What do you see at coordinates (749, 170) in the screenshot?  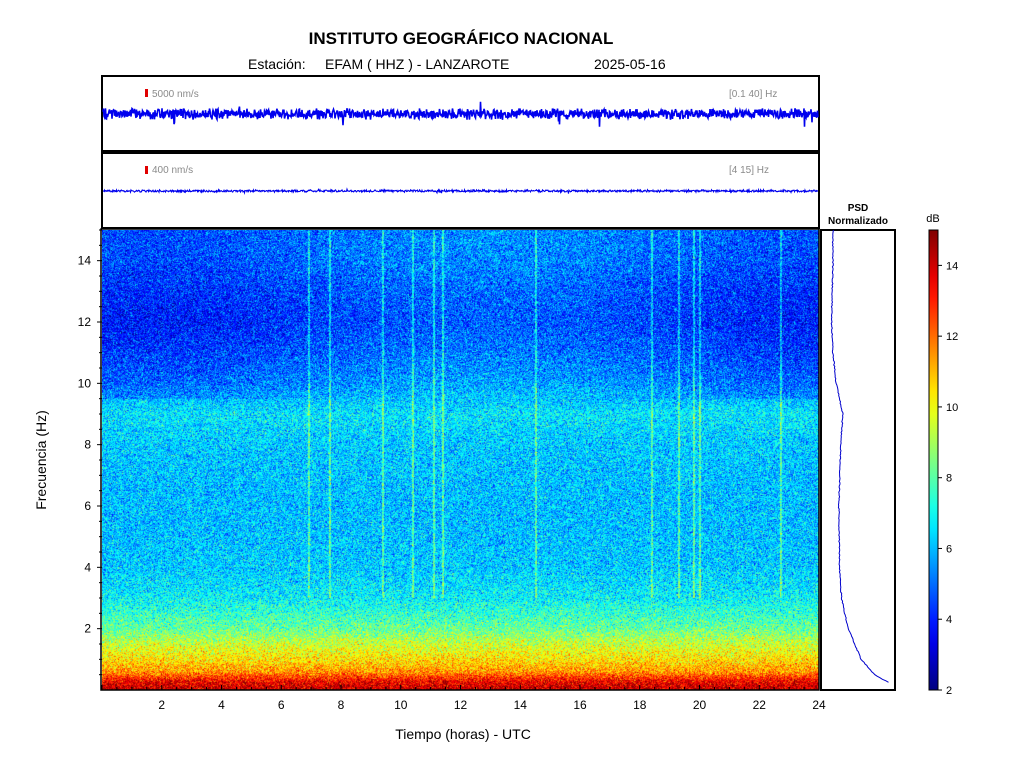 I see `trace-band-label: [4 15] Hz` at bounding box center [749, 170].